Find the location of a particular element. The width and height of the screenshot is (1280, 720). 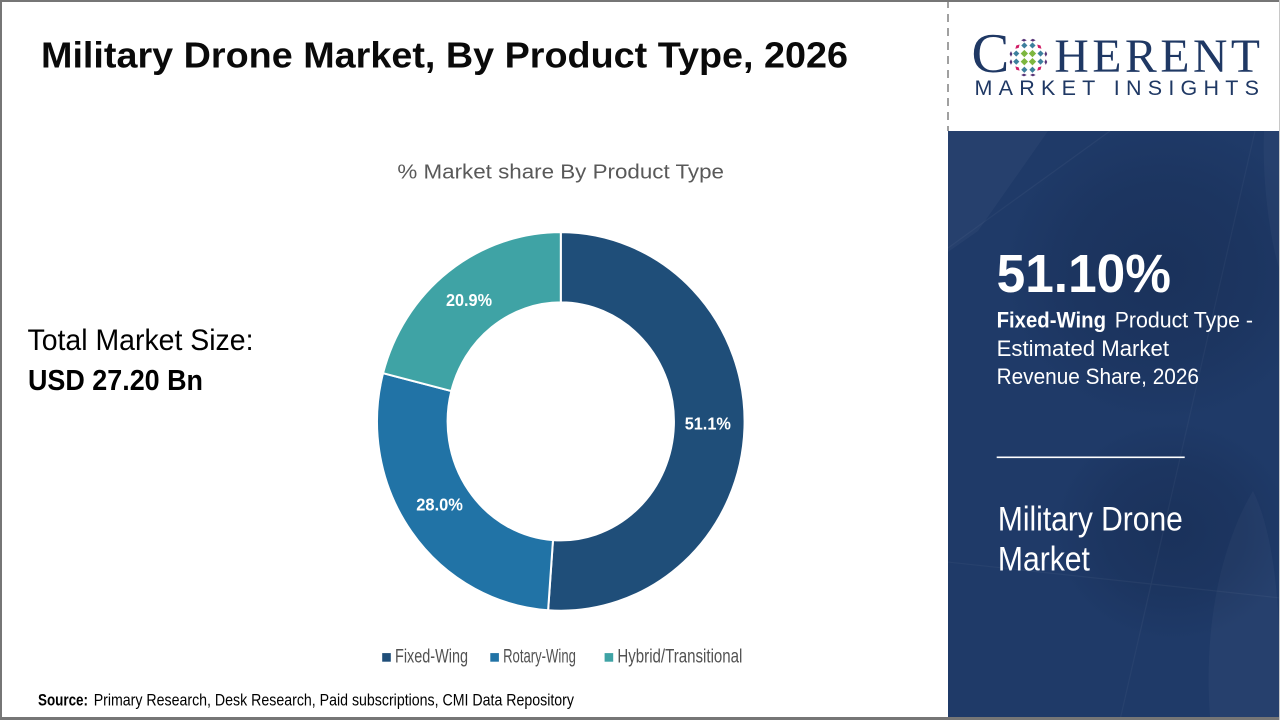

svg-text: Market is located at coordinates (1044, 560).